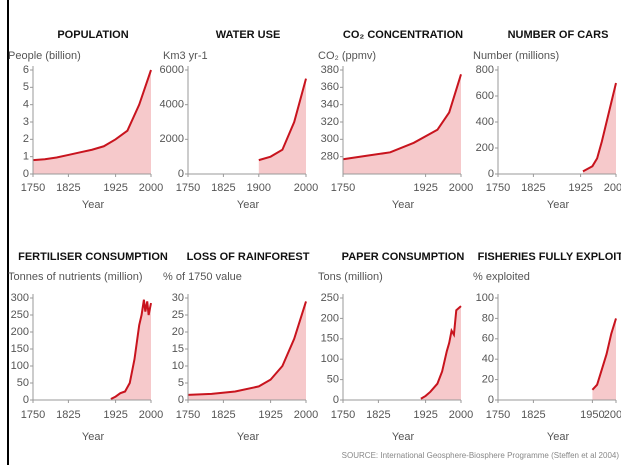  Describe the element at coordinates (185, 56) in the screenshot. I see `y-axis-label: Km3 yr-1` at that location.